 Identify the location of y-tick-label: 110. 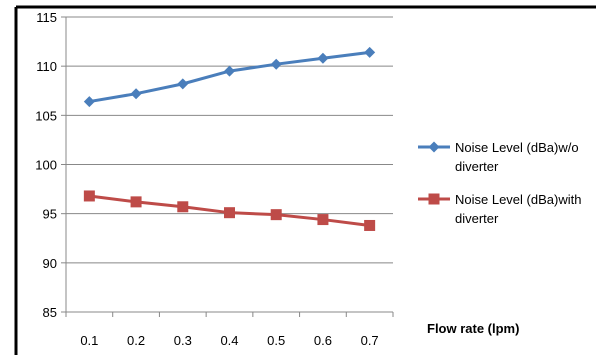
(46, 66).